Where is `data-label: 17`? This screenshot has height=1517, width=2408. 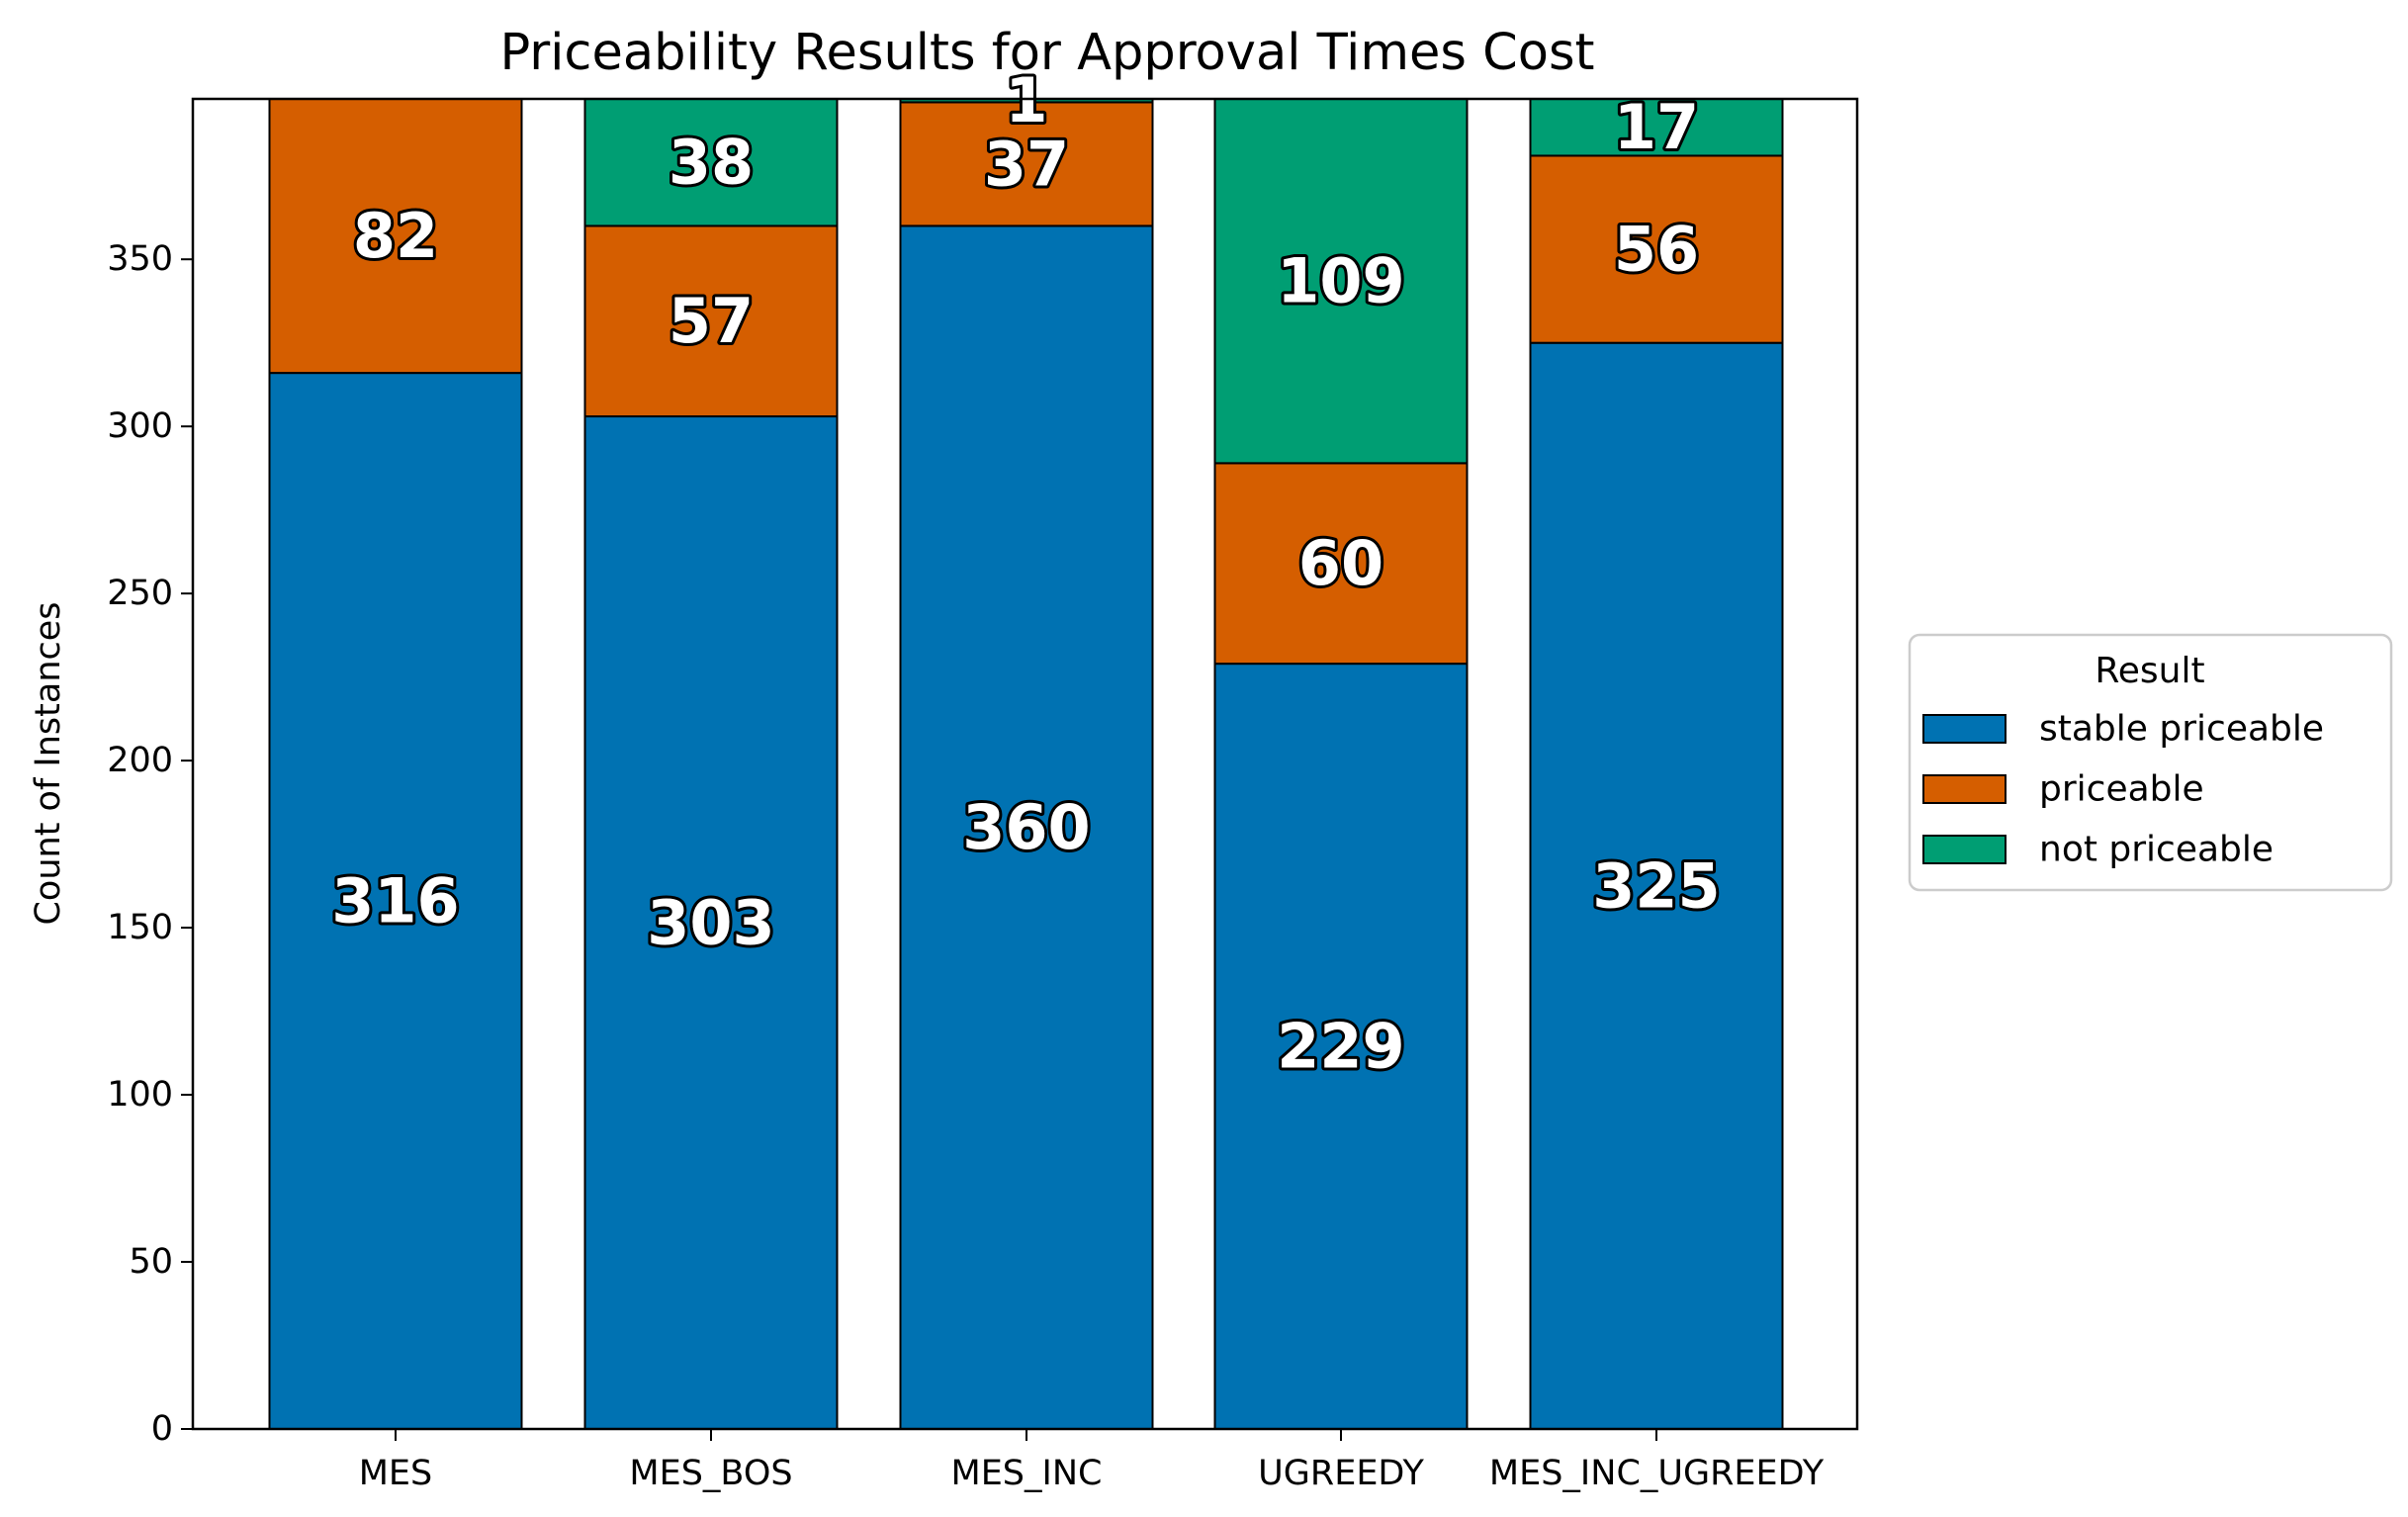 data-label: 17 is located at coordinates (1656, 127).